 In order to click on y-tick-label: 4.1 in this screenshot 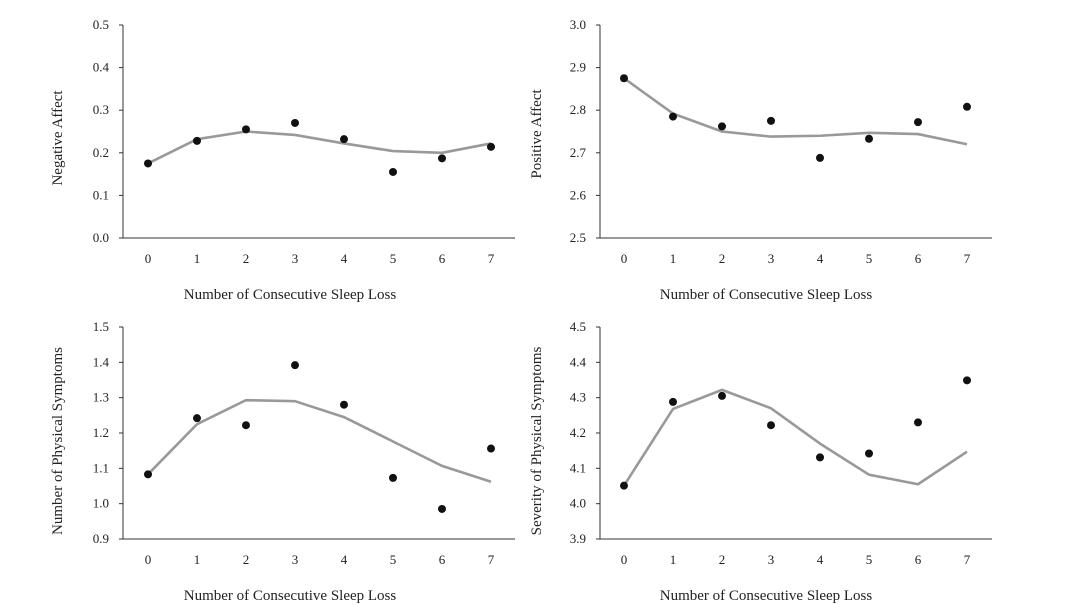, I will do `click(578, 467)`.